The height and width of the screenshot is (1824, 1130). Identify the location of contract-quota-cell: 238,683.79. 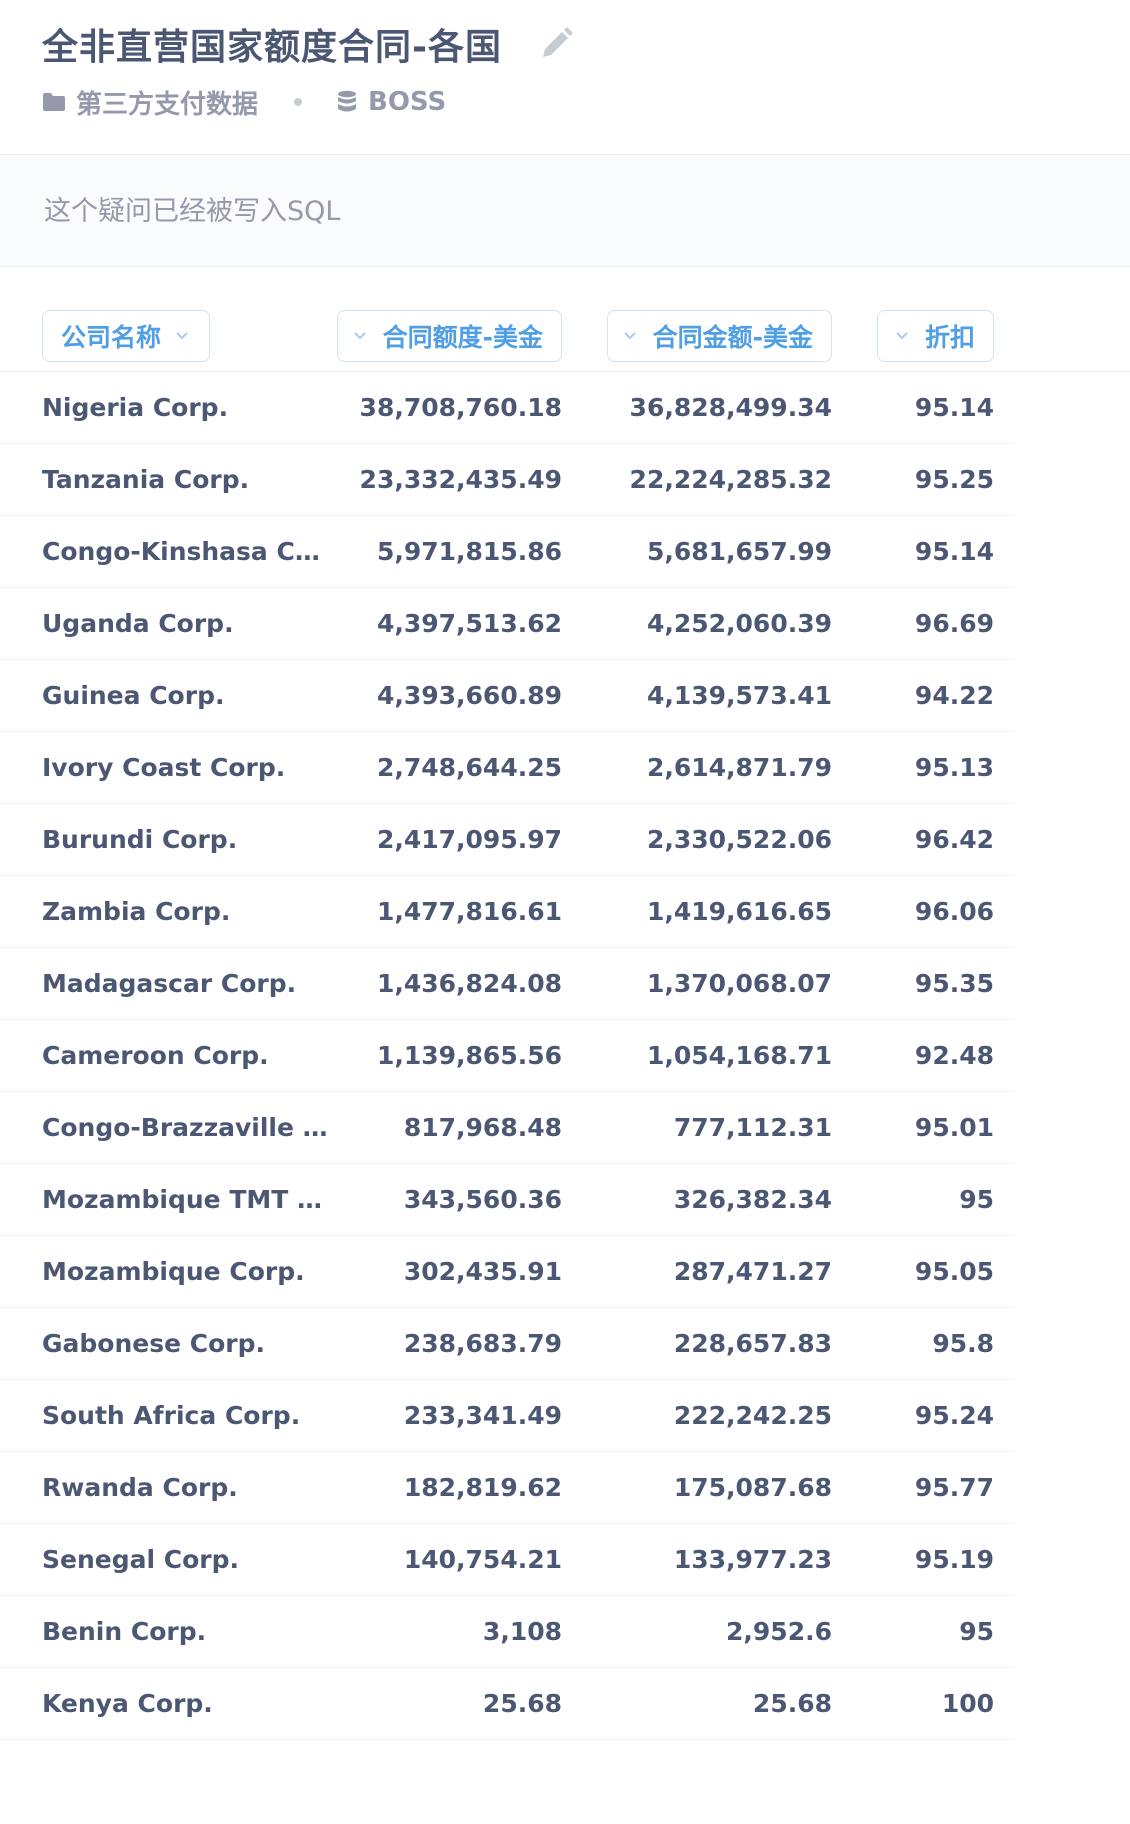
(482, 1343).